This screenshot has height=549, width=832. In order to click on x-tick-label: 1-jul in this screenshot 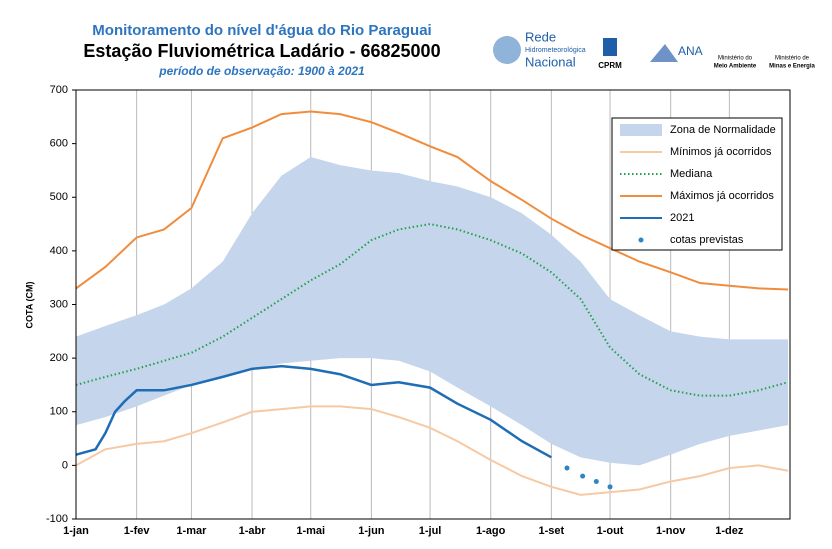, I will do `click(430, 531)`.